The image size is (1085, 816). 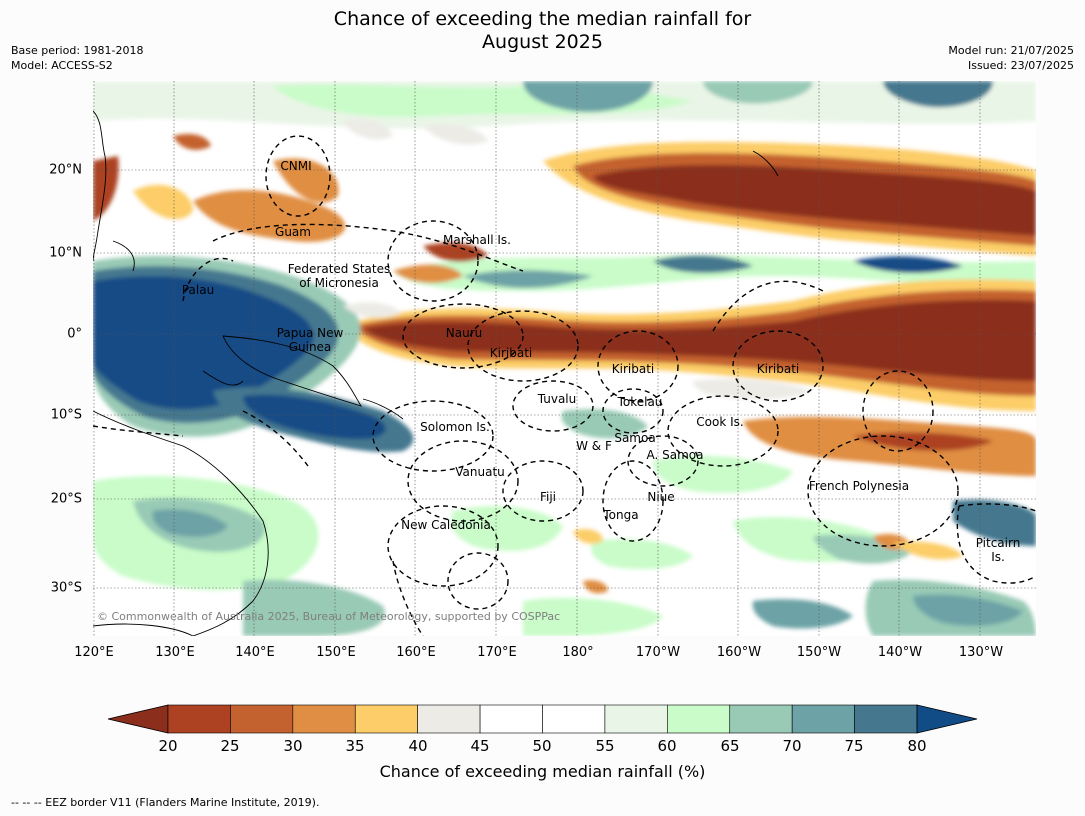 I want to click on colorbar-label: Chance of exceeding median rainfall (%), so click(x=542, y=771).